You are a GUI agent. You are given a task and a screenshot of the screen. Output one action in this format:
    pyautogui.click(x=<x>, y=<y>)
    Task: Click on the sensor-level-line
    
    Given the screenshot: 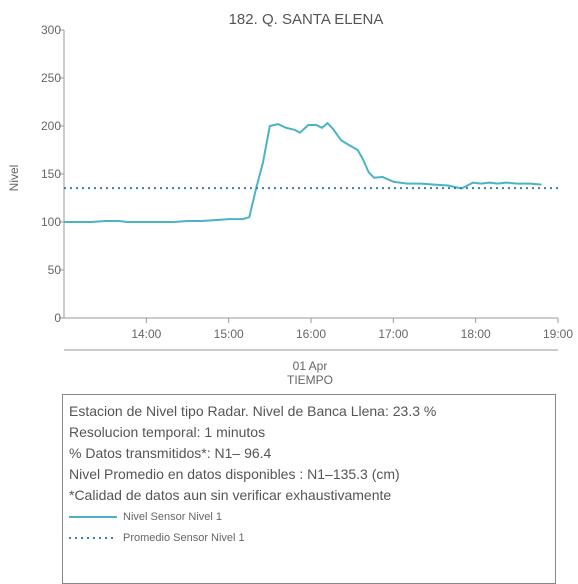 What is the action you would take?
    pyautogui.click(x=303, y=172)
    